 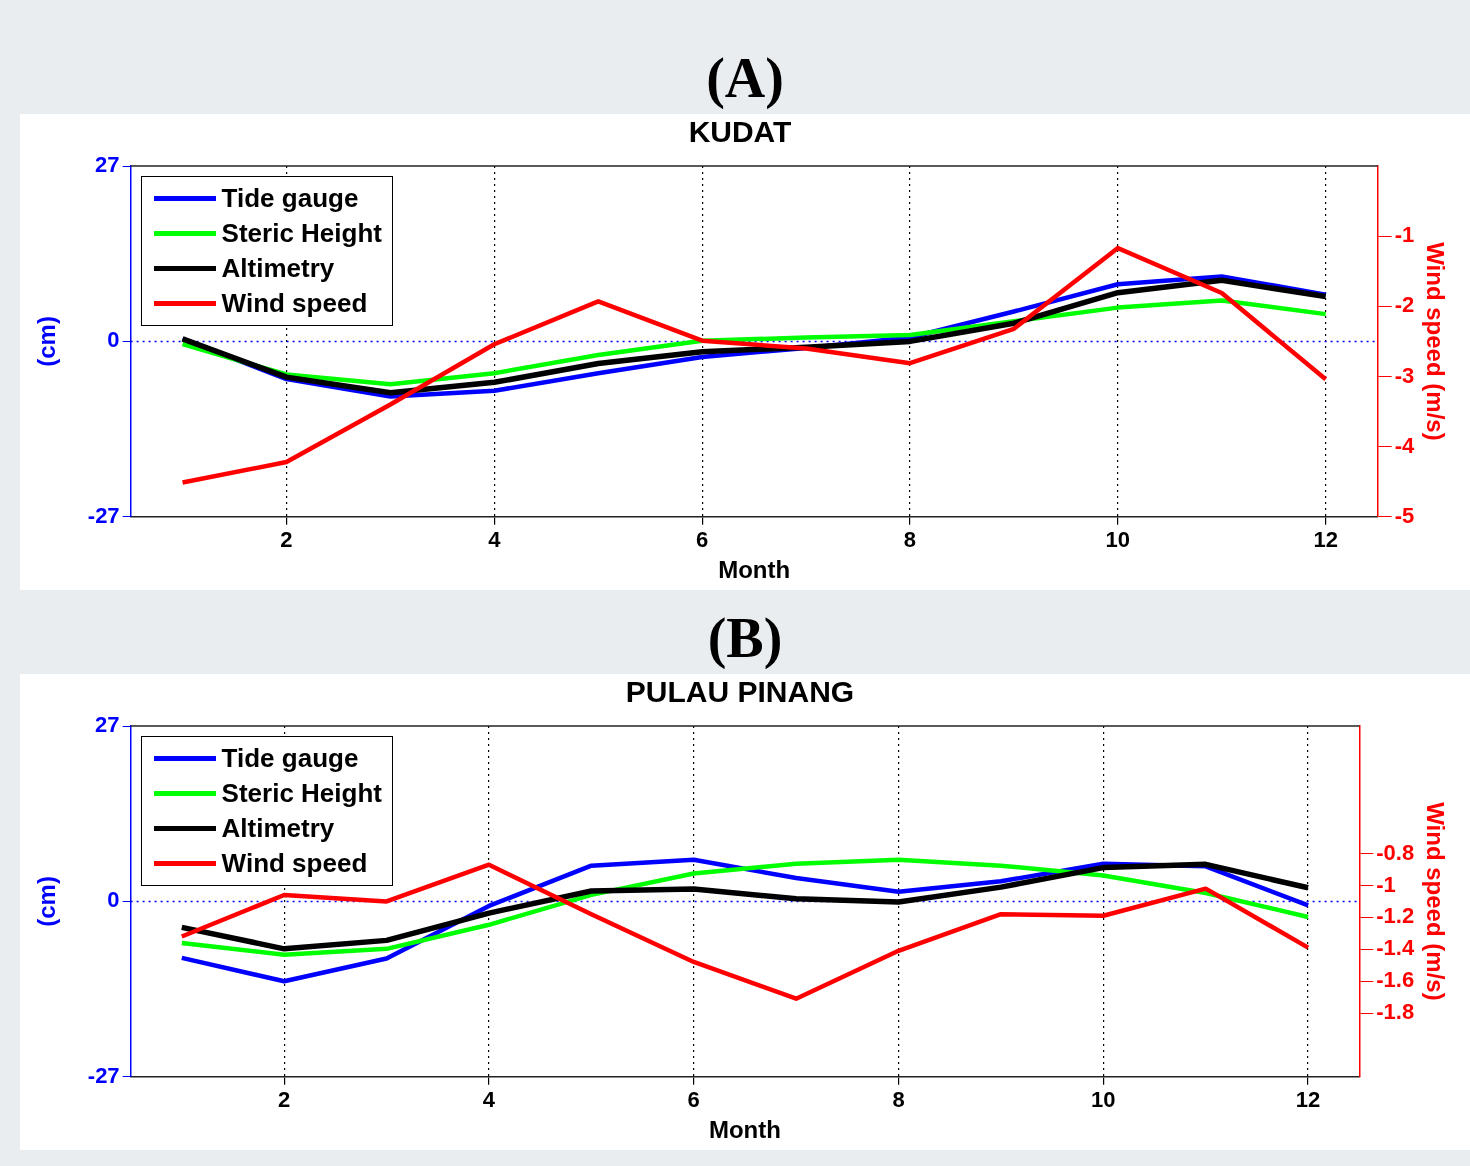 I want to click on y2-tick-label: -2, so click(x=1404, y=305).